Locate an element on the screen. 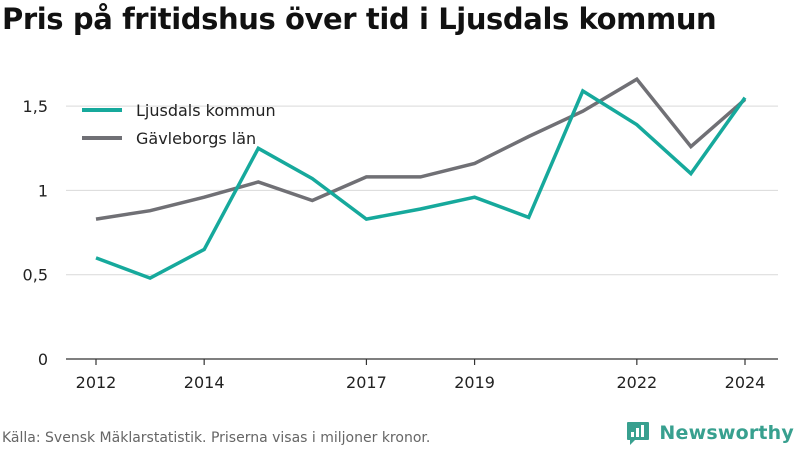 Image resolution: width=800 pixels, height=450 pixels. y-tick-label: 1,5 is located at coordinates (35, 106).